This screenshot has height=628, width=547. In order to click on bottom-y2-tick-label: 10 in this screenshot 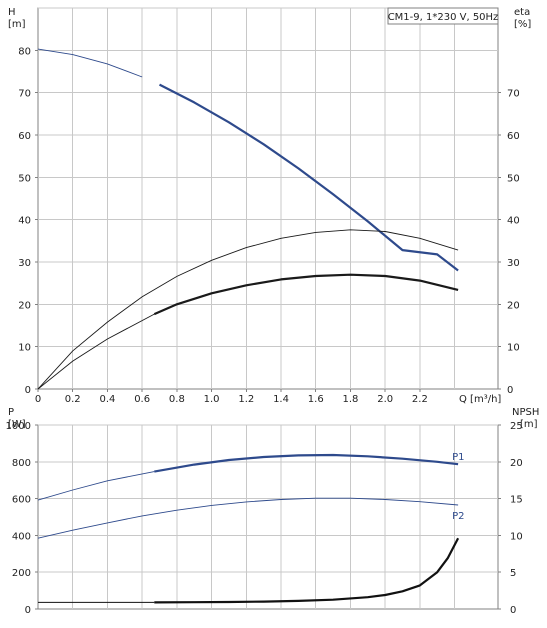, I will do `click(516, 536)`.